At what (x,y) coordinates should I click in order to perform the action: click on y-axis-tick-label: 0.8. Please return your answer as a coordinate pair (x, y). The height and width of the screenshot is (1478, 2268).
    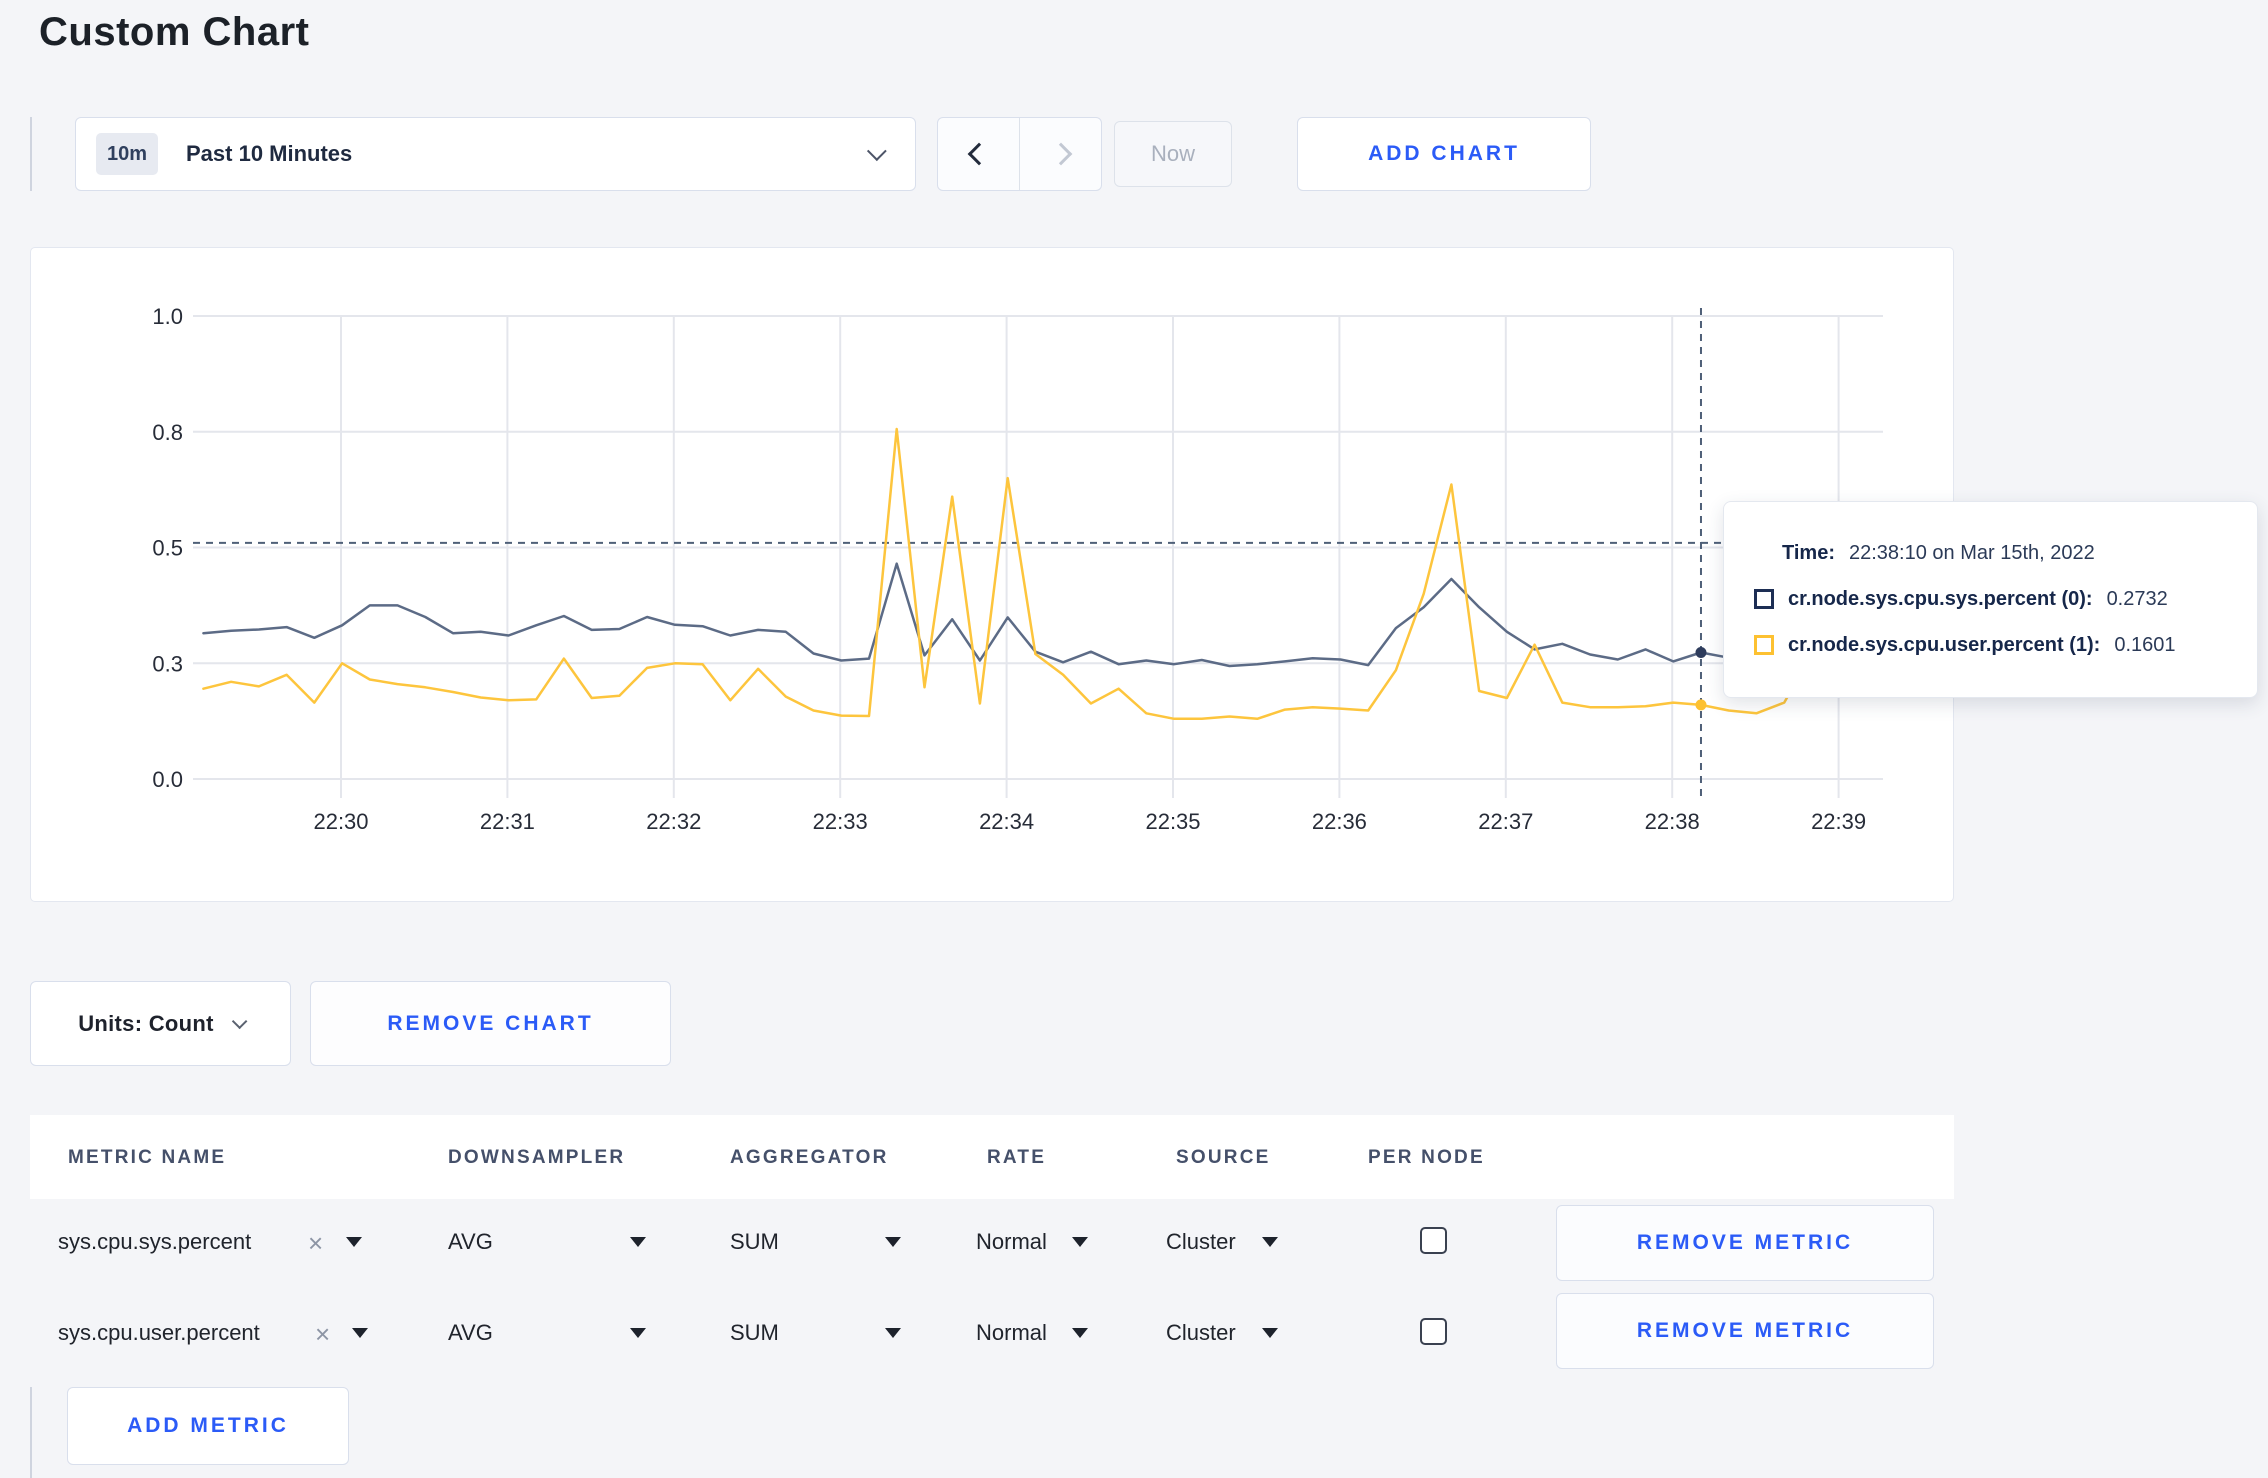
    Looking at the image, I should click on (167, 432).